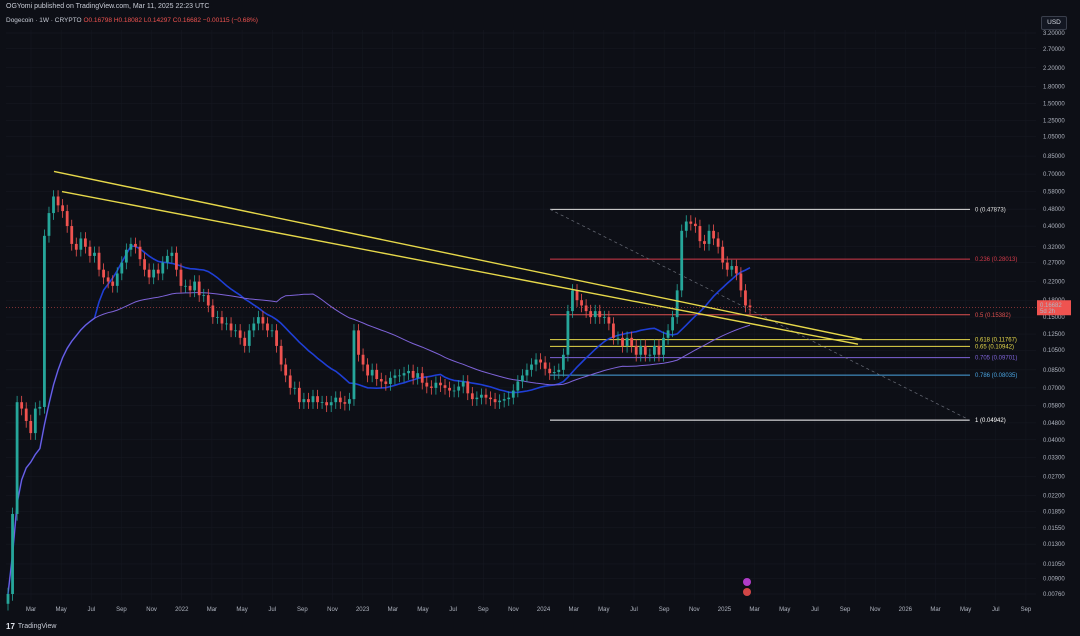 Image resolution: width=1080 pixels, height=636 pixels. Describe the element at coordinates (44, 20) in the screenshot. I see `symbol-name: Dogecoin · 1W · CRYPTO` at that location.